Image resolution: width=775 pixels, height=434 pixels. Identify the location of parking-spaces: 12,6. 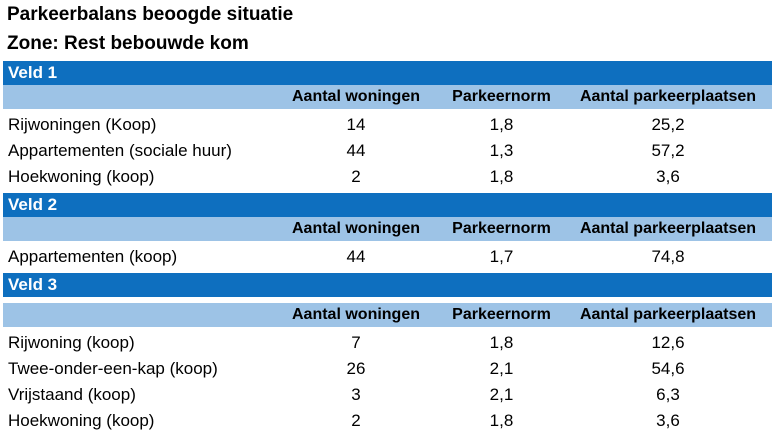
(668, 342).